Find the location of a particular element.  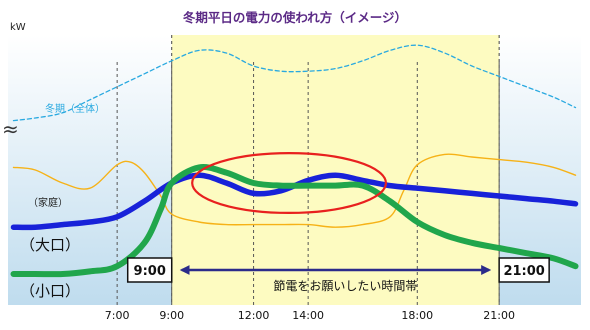

x-tick-label: 21:00 is located at coordinates (499, 315).